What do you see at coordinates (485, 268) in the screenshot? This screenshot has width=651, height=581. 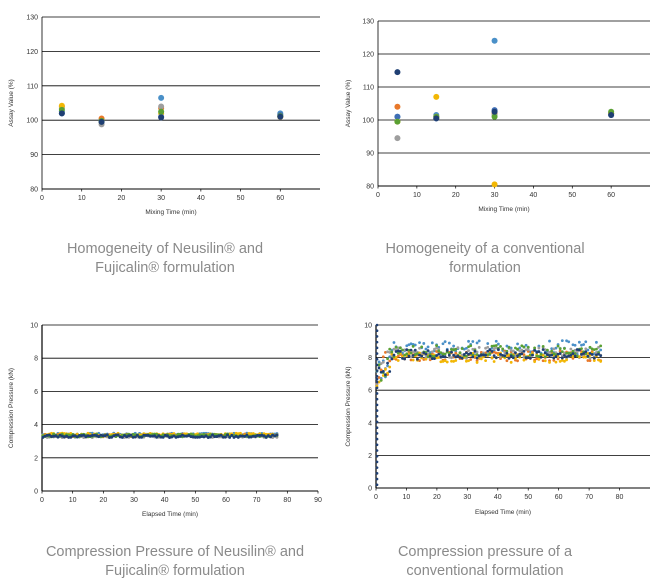 I see `caption-line-2: formulation` at bounding box center [485, 268].